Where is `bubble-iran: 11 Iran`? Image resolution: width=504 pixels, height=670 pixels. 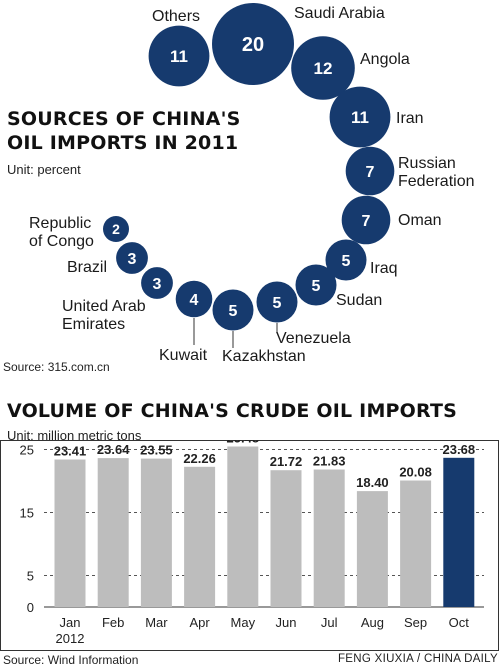 bubble-iran: 11 Iran is located at coordinates (376, 117).